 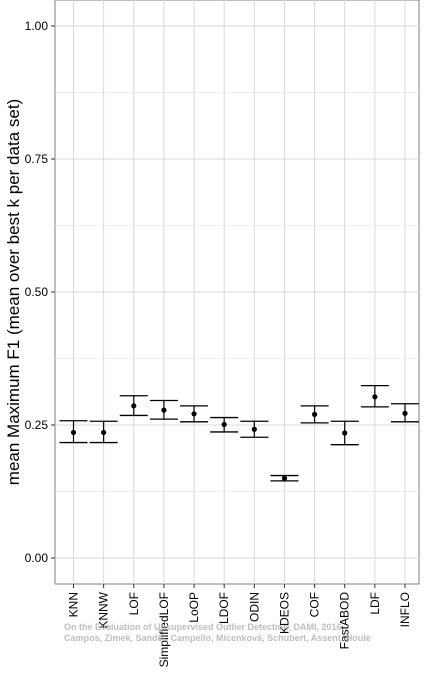 I want to click on x-tick-label: LoOP, so click(x=194, y=607).